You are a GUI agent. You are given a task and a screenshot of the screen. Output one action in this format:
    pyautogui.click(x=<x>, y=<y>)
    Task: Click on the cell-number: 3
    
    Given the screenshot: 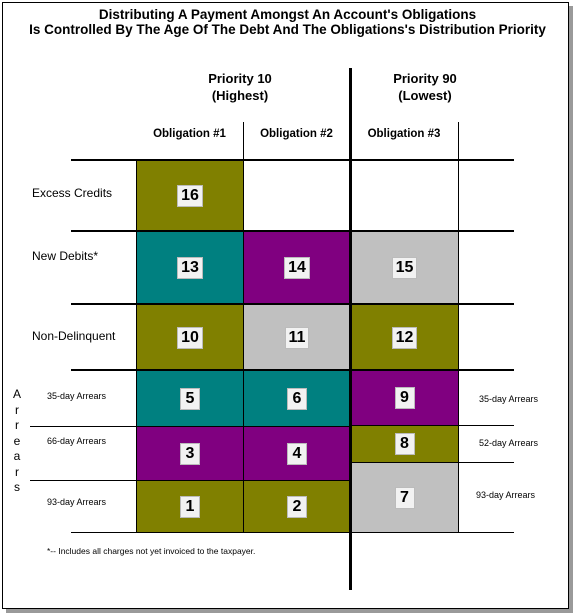 What is the action you would take?
    pyautogui.click(x=190, y=453)
    